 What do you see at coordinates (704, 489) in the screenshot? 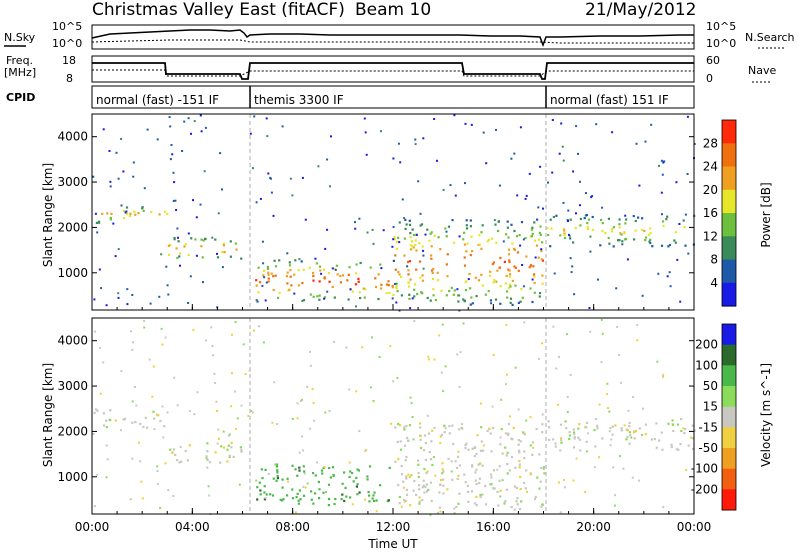
I see `colorbar-tick-label: -200` at bounding box center [704, 489].